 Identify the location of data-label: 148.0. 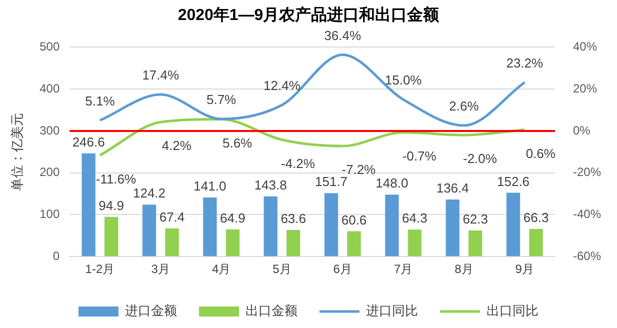
(392, 183).